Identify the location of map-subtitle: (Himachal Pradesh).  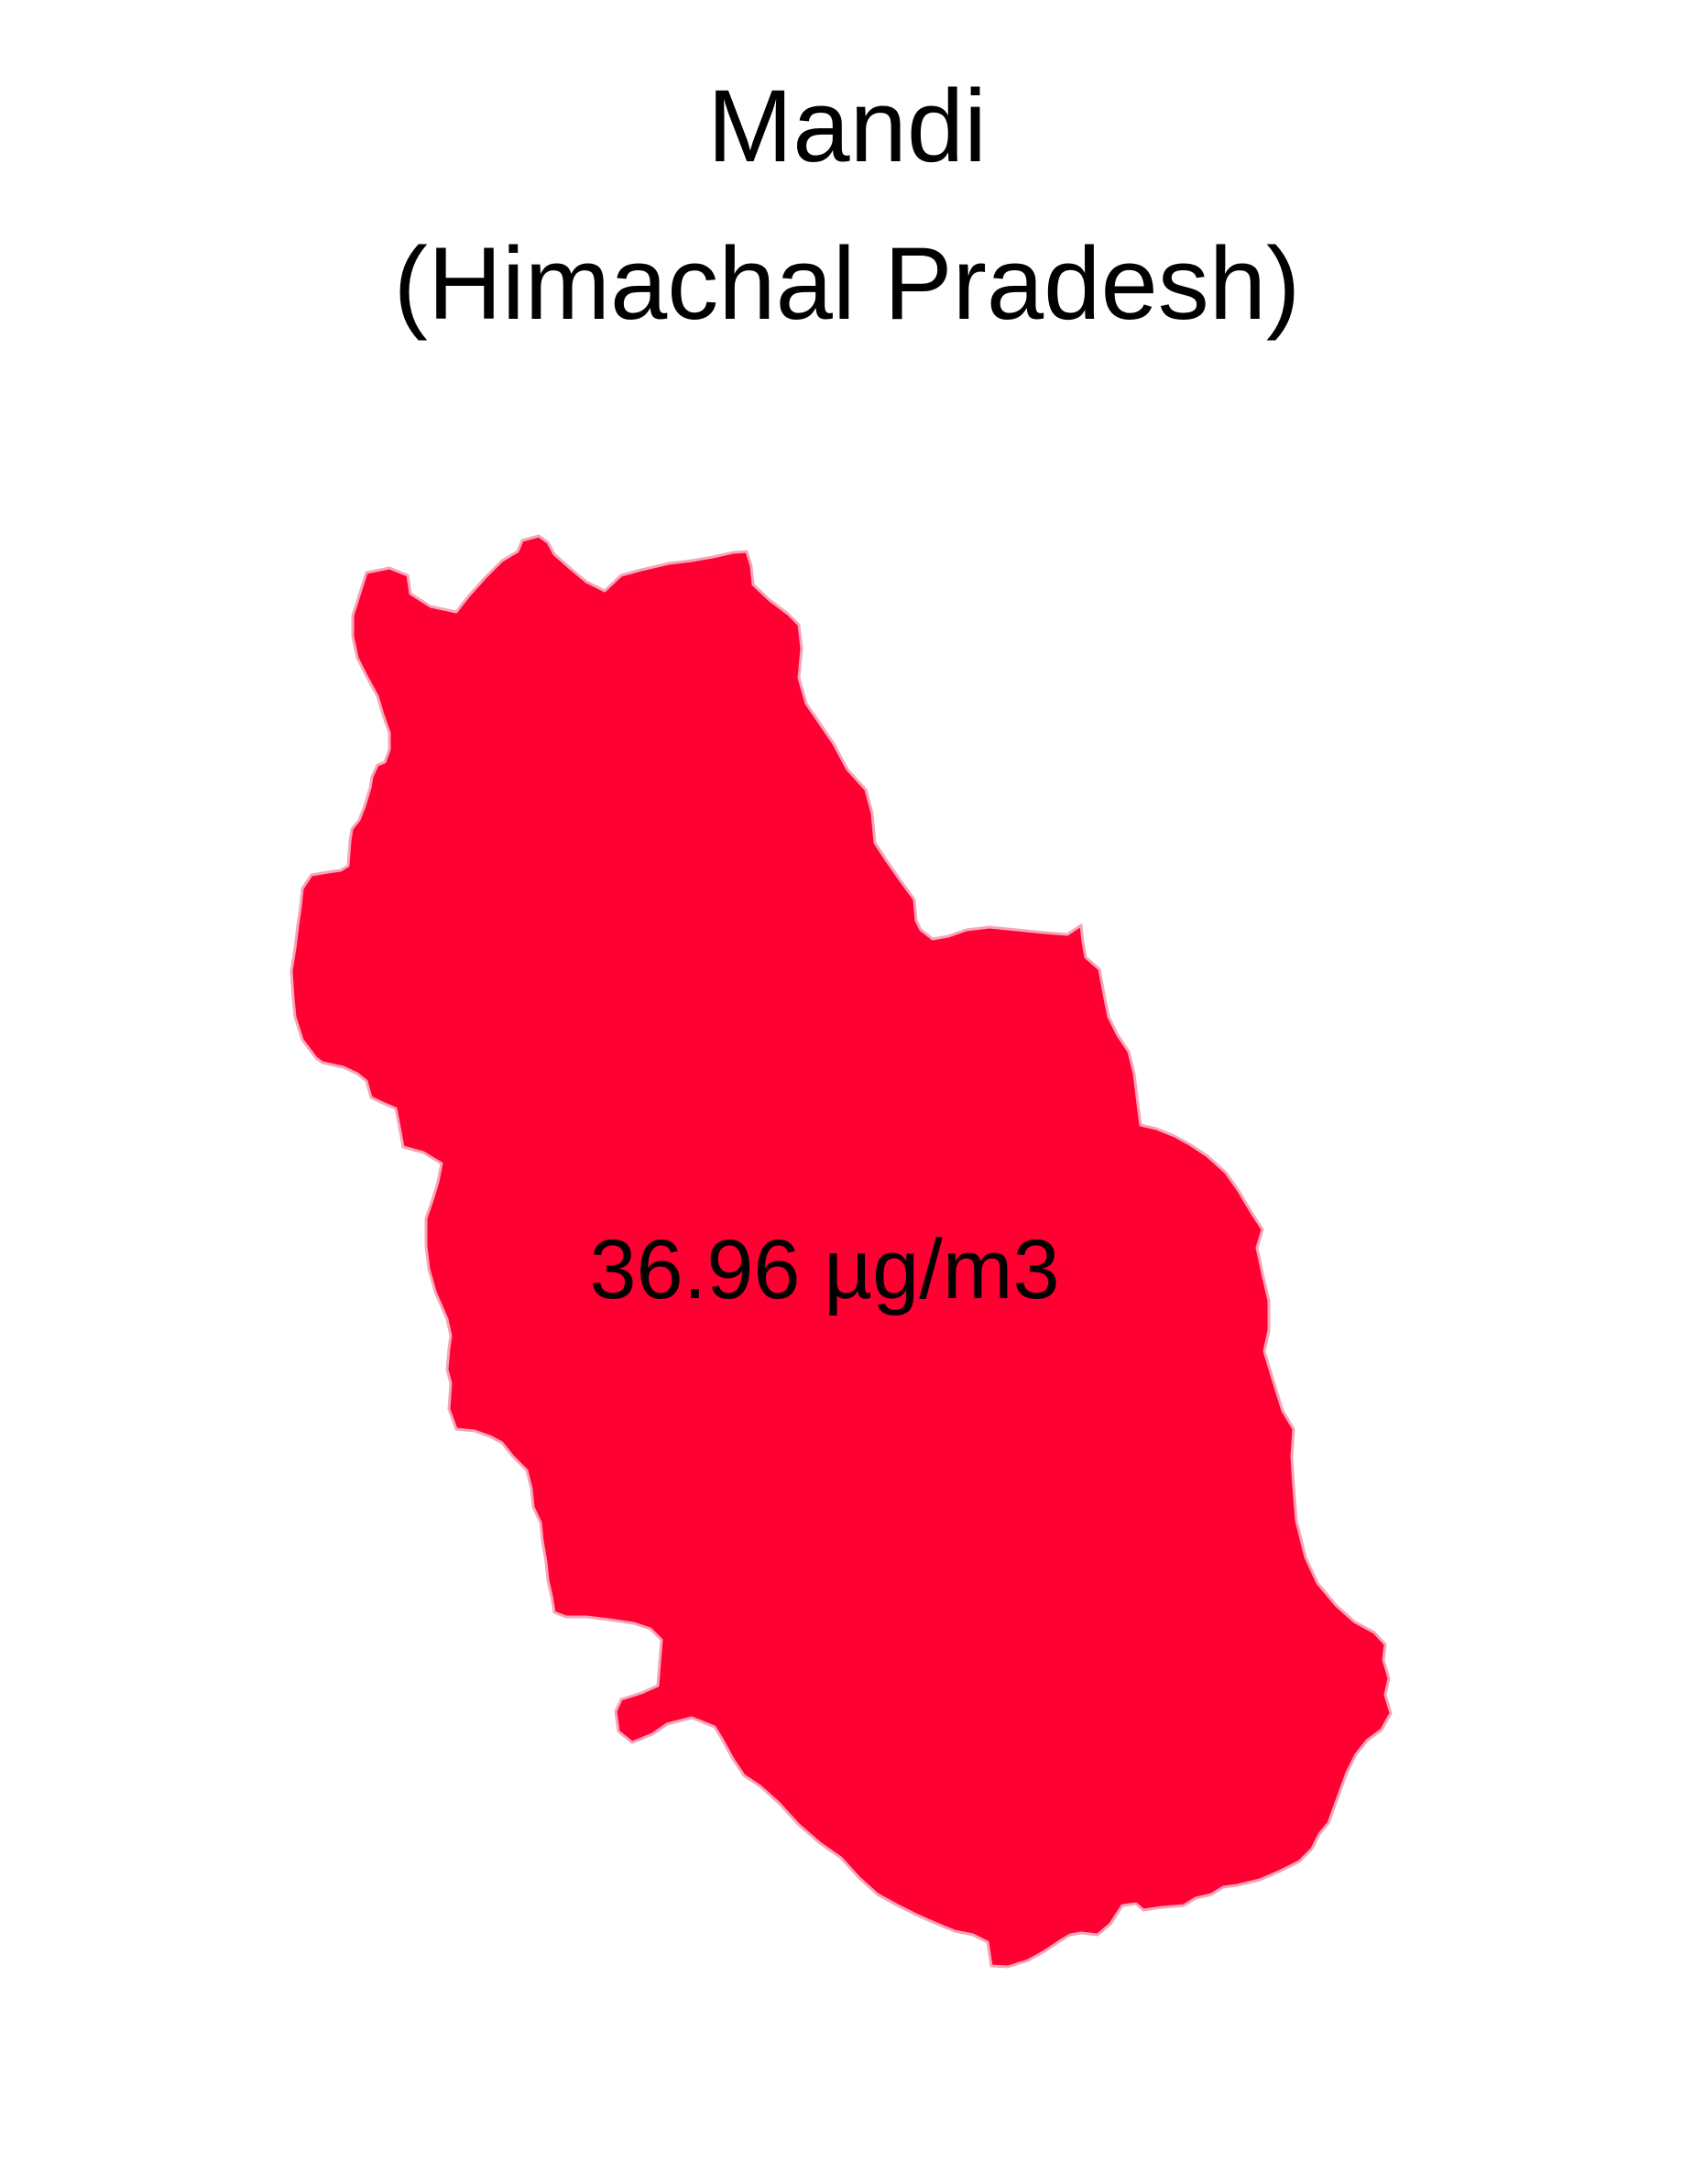
(847, 283).